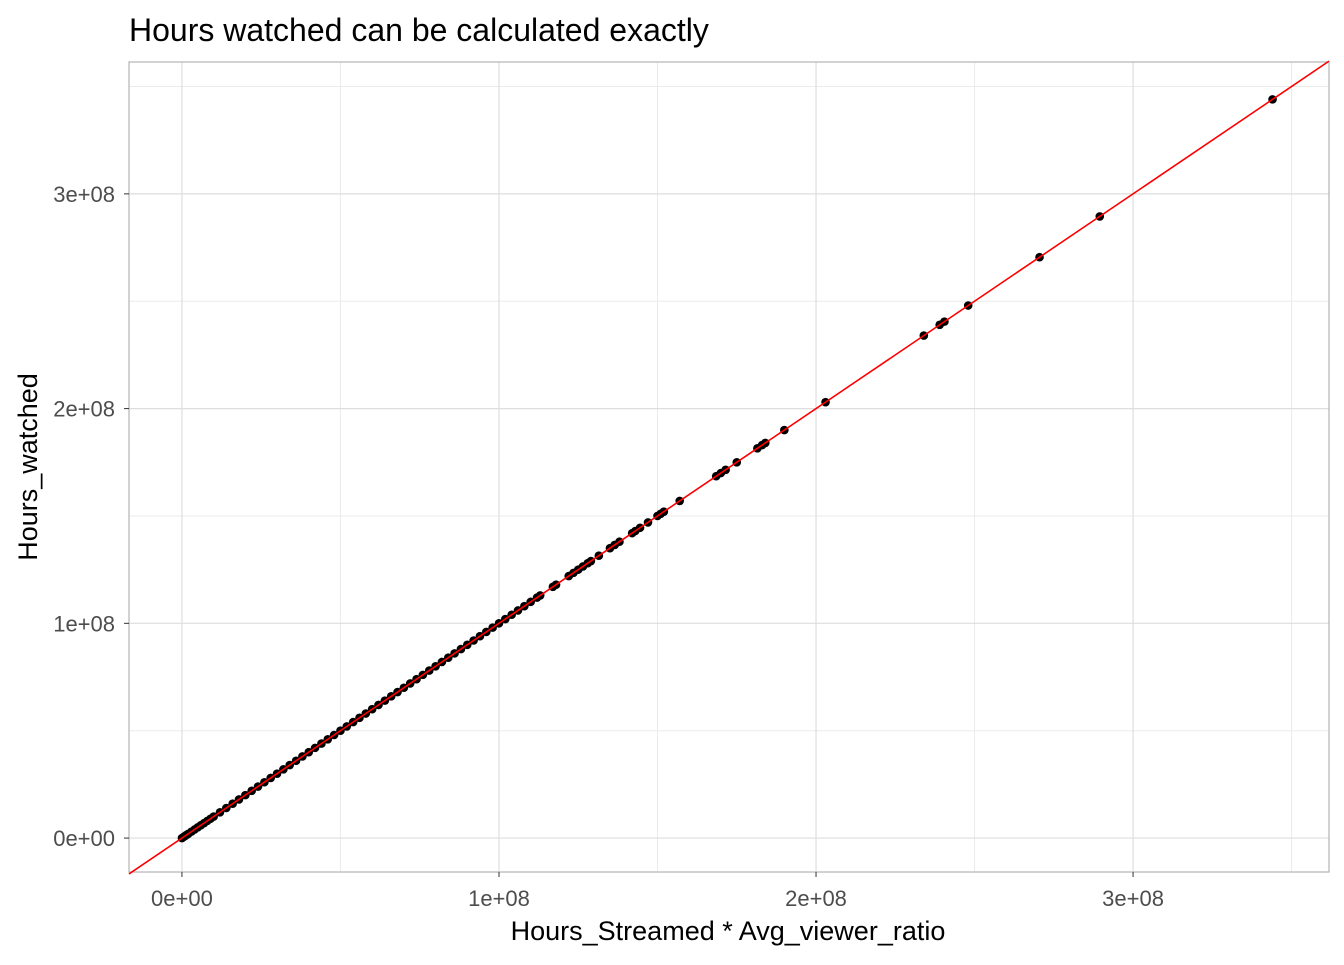 Image resolution: width=1344 pixels, height=965 pixels. What do you see at coordinates (419, 30) in the screenshot?
I see `chart-title: Hours watched can be calculated exactly` at bounding box center [419, 30].